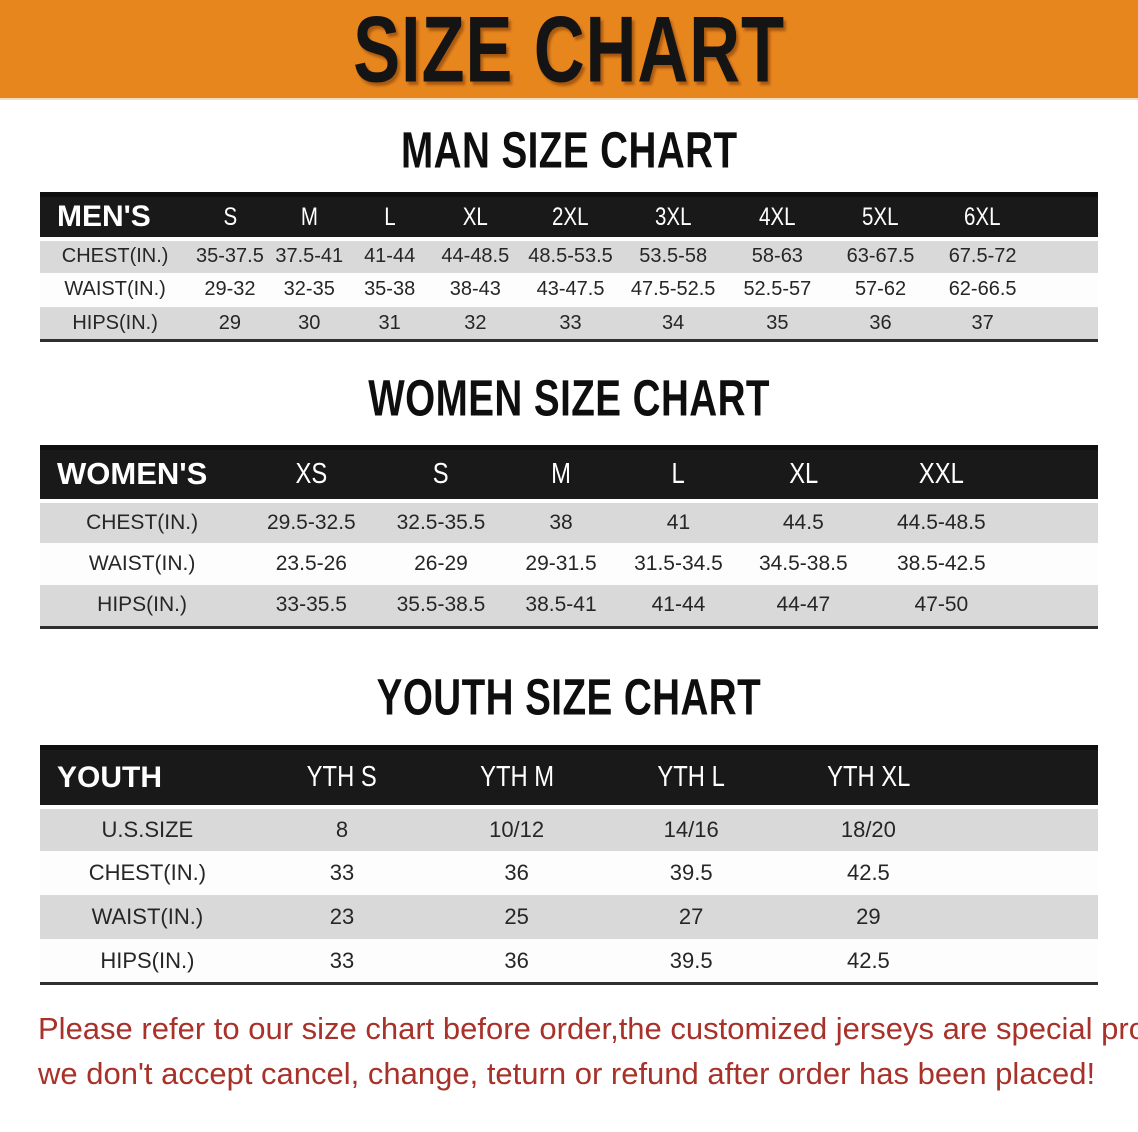 This screenshot has height=1132, width=1138. Describe the element at coordinates (230, 217) in the screenshot. I see `men-size-col-s: S` at that location.